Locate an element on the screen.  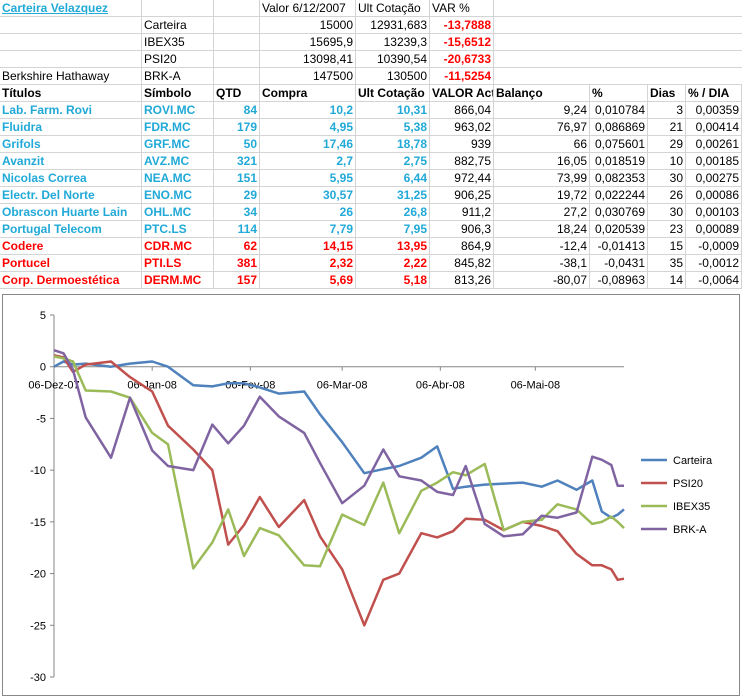
cell-qtd: 151 is located at coordinates (237, 178).